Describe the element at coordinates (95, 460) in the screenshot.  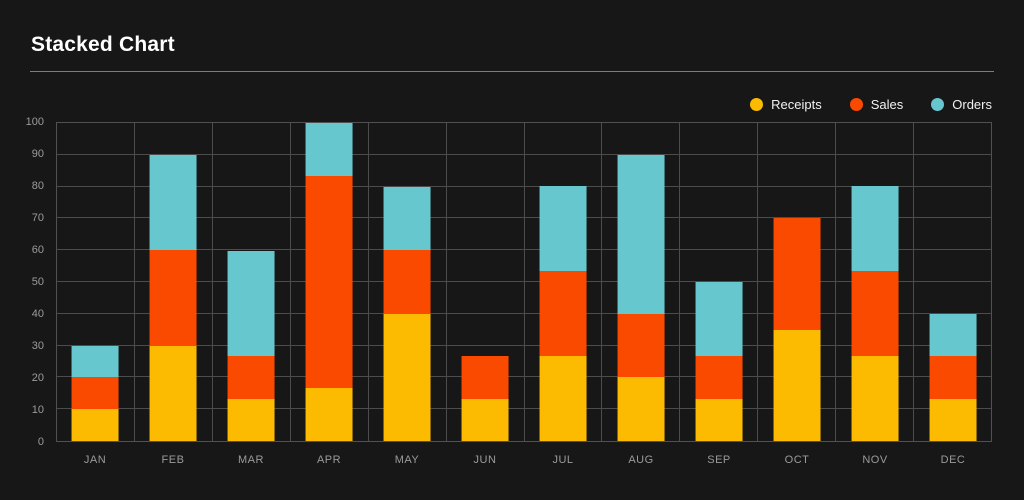
I see `x-tick-label-jan: JAN` at that location.